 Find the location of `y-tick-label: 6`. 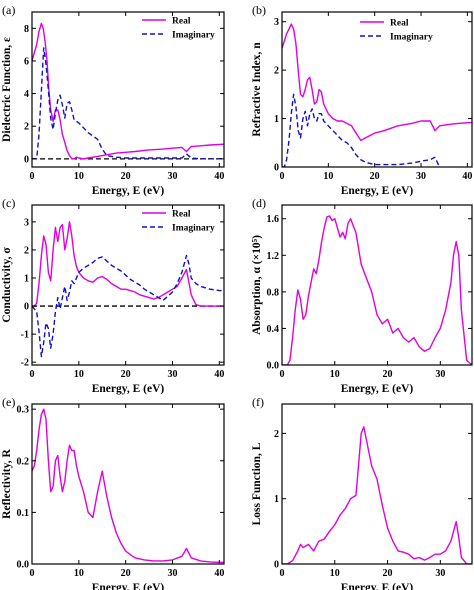

y-tick-label: 6 is located at coordinates (26, 61).